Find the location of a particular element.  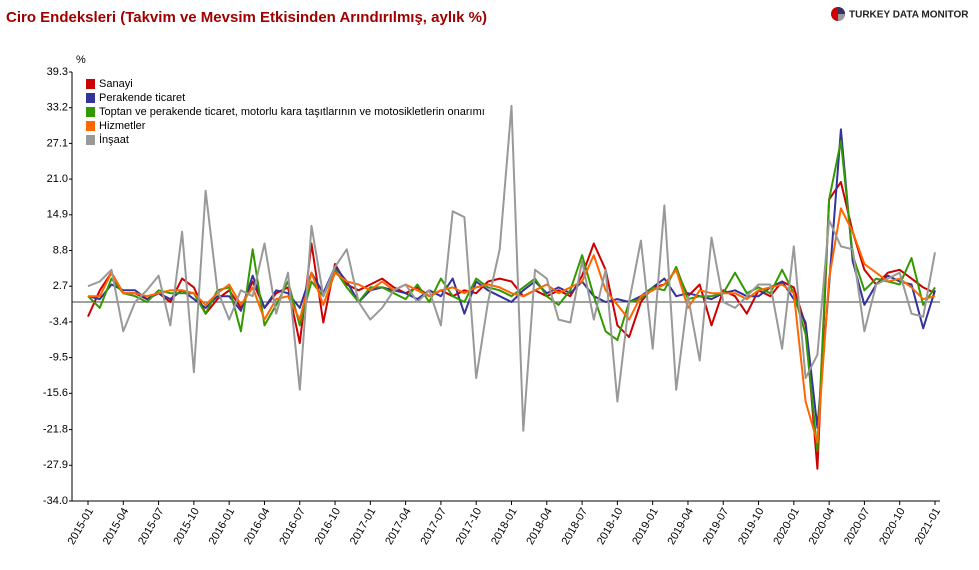

x-tick-label: 2015-01 is located at coordinates (81, 526).